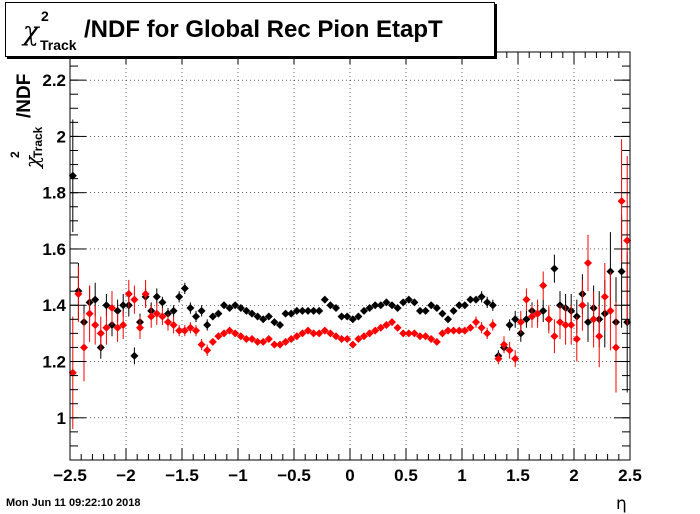 The image size is (700, 514). I want to click on x-tick-label: −1.5, so click(182, 475).